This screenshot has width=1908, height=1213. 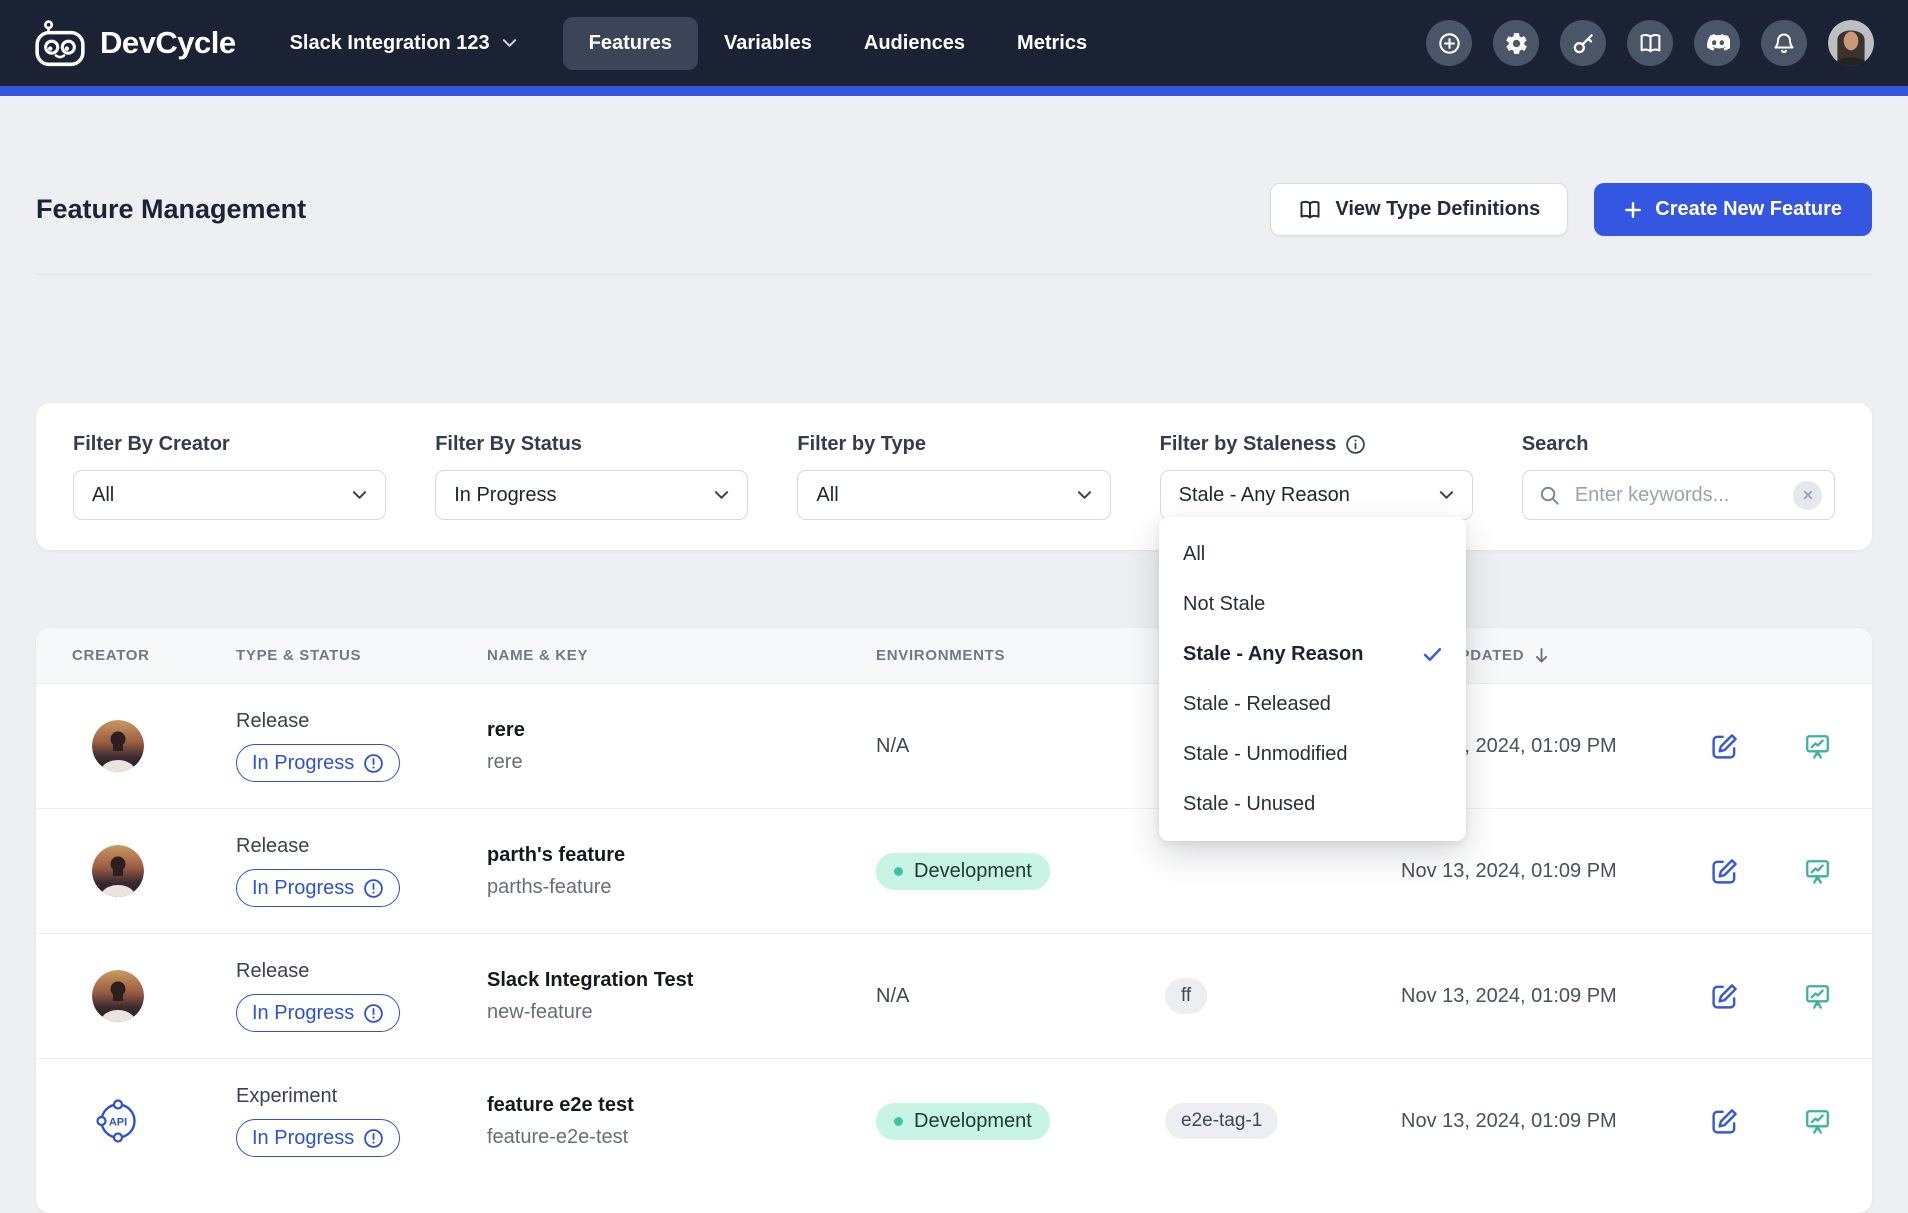 I want to click on tab-variables: Variables, so click(x=768, y=42).